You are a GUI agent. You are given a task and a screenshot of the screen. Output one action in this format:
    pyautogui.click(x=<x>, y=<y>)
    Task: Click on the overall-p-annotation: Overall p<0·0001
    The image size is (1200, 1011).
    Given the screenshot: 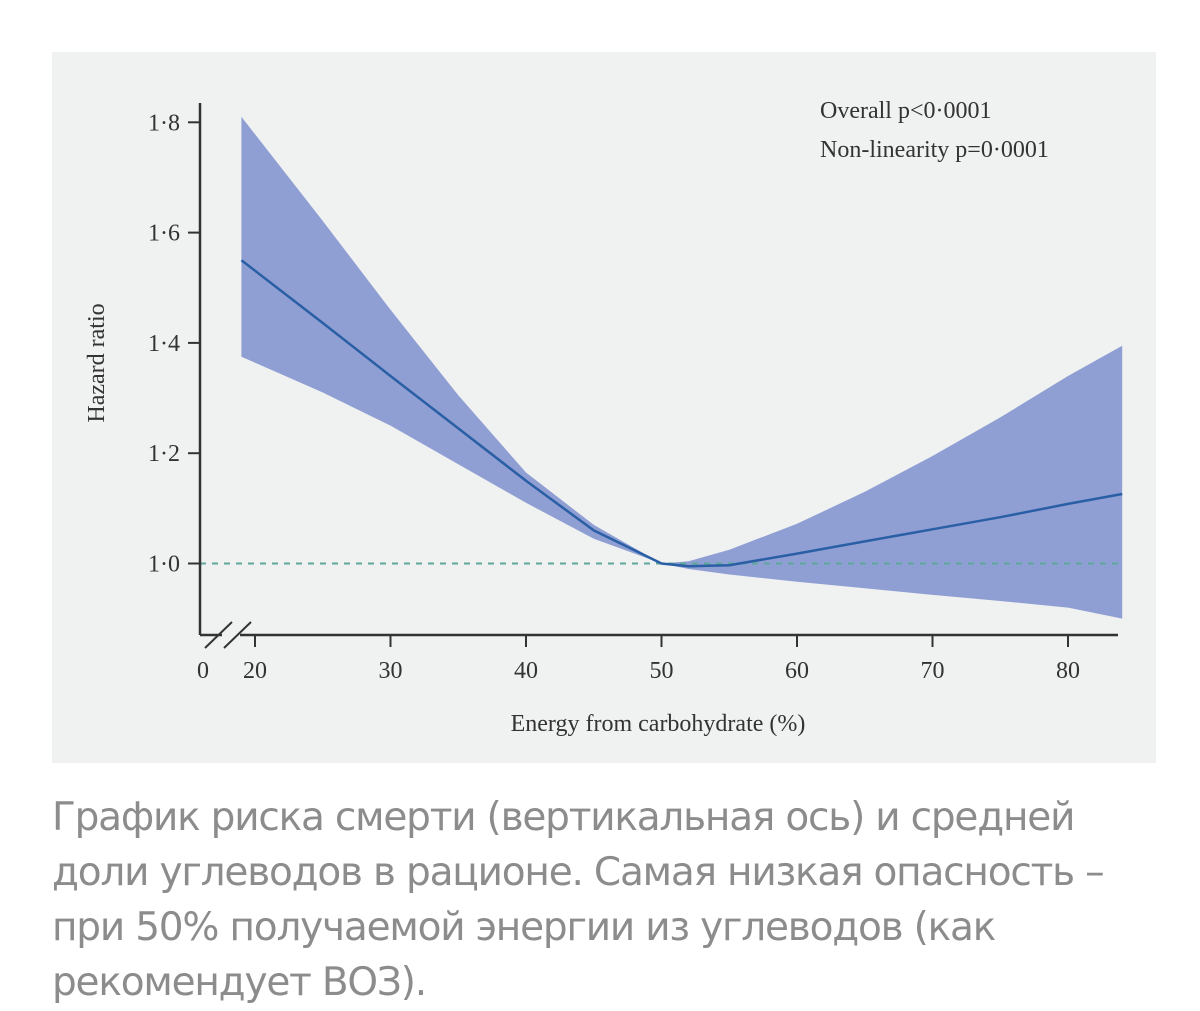 What is the action you would take?
    pyautogui.click(x=906, y=111)
    